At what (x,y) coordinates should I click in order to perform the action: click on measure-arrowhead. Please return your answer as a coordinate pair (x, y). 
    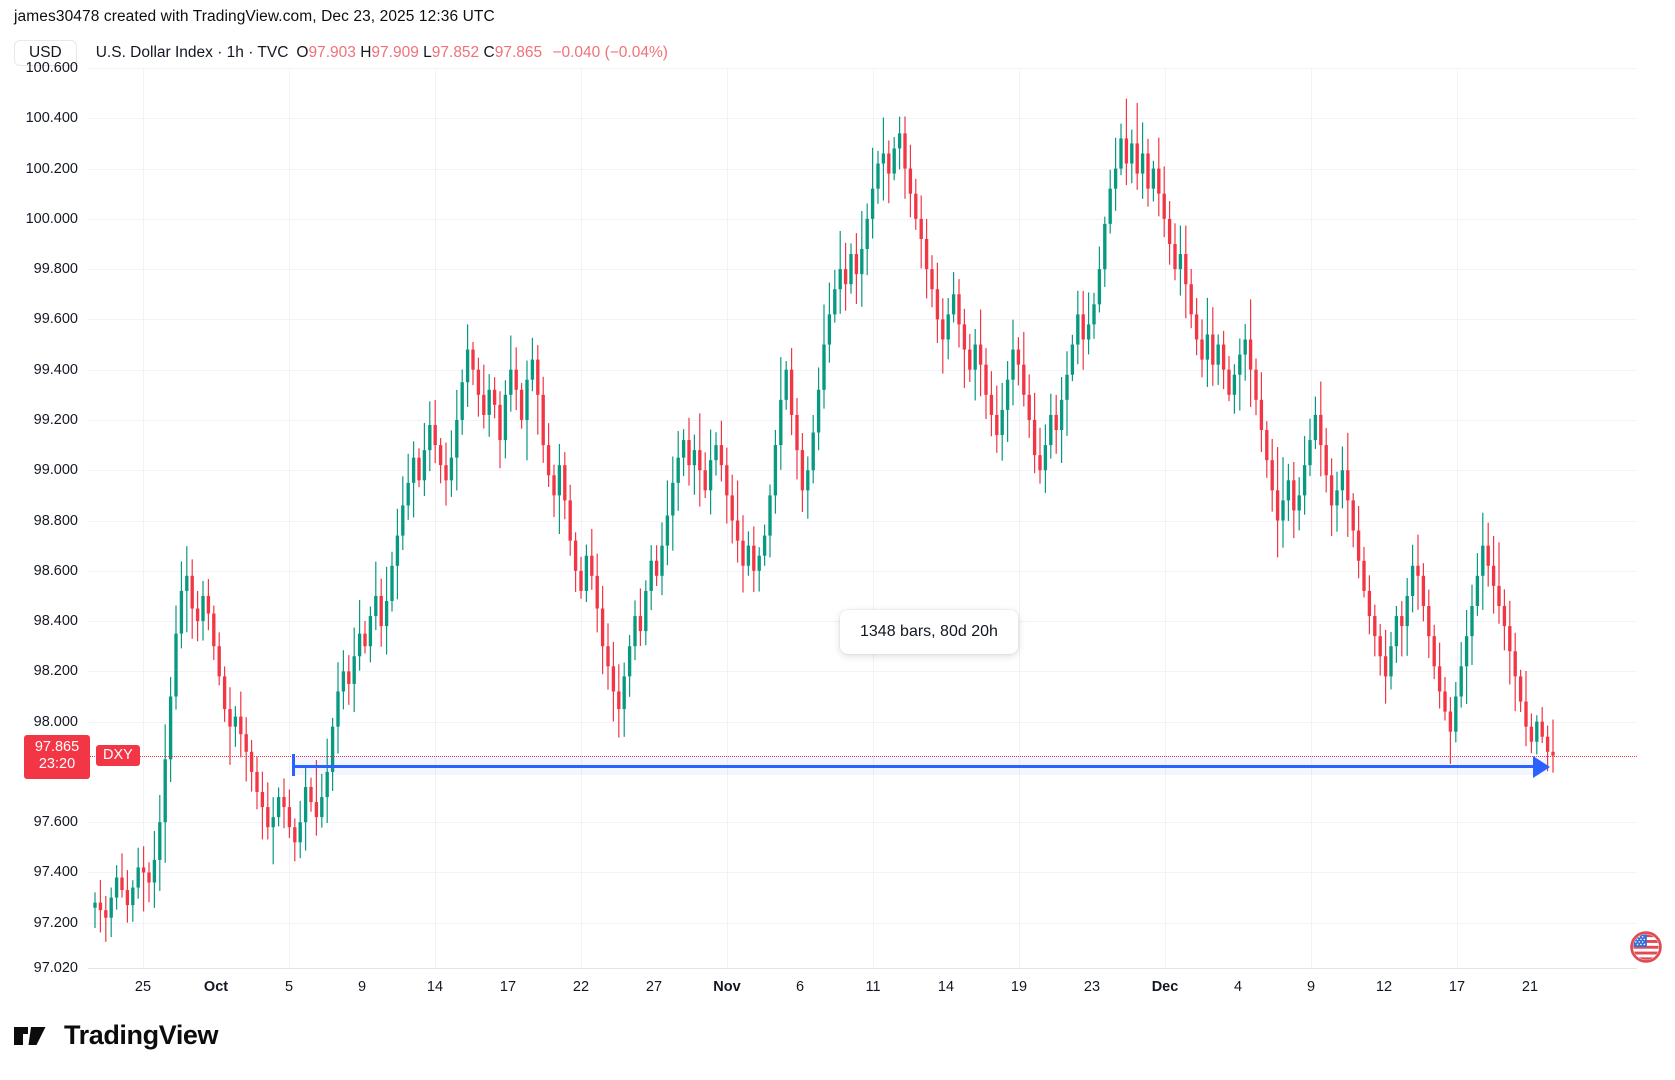
    Looking at the image, I should click on (1541, 766).